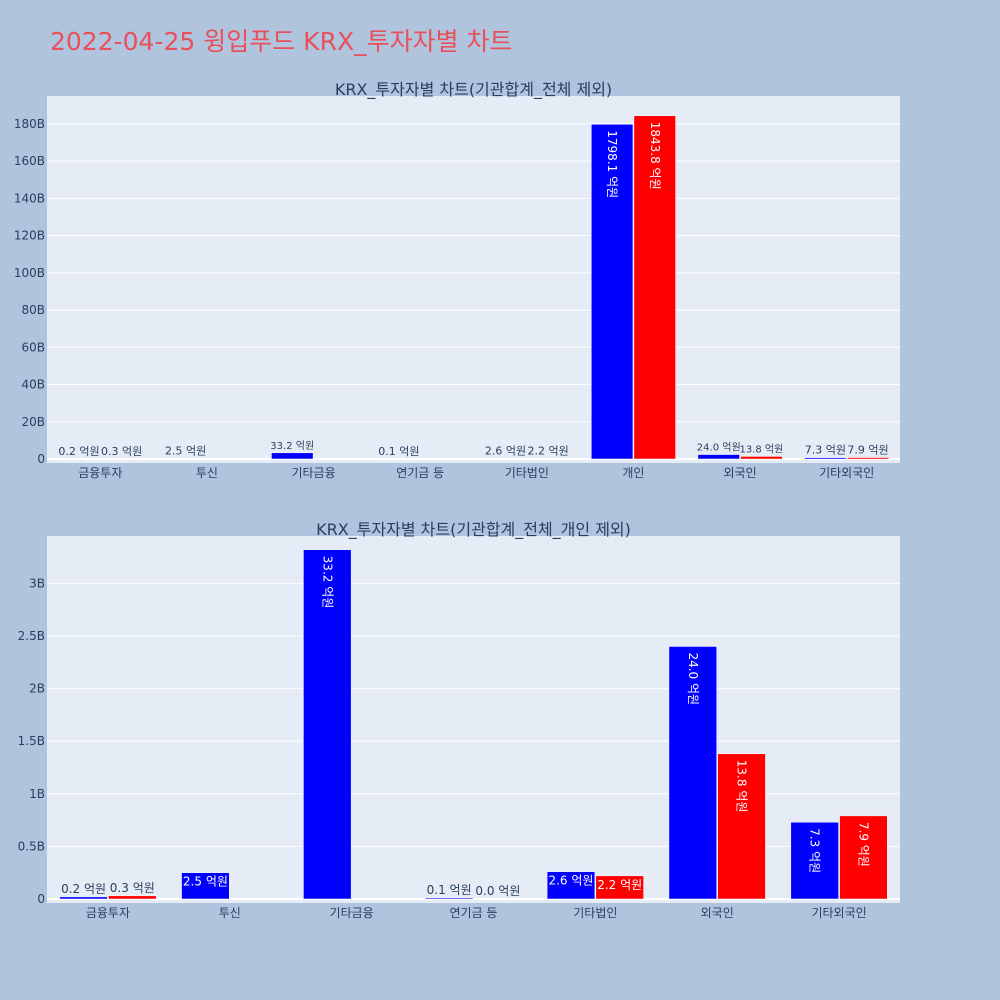 This screenshot has width=1000, height=1000. I want to click on y-tick-label: 80B, so click(33, 310).